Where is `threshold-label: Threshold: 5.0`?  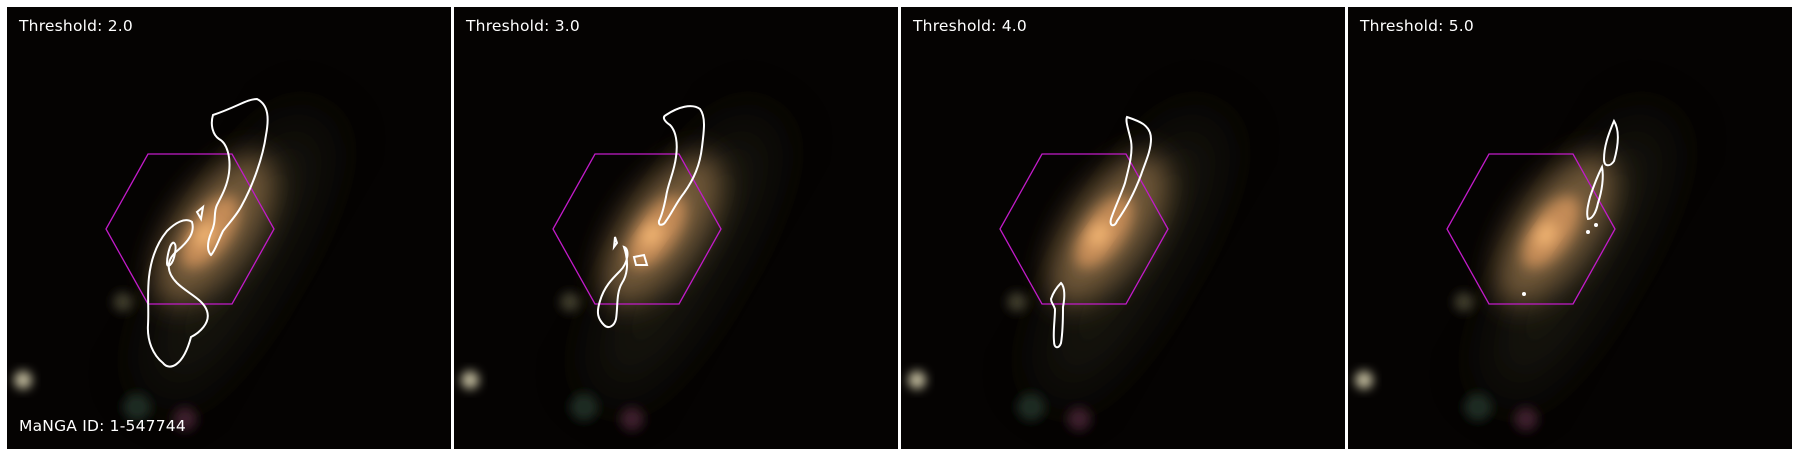 threshold-label: Threshold: 5.0 is located at coordinates (1417, 26).